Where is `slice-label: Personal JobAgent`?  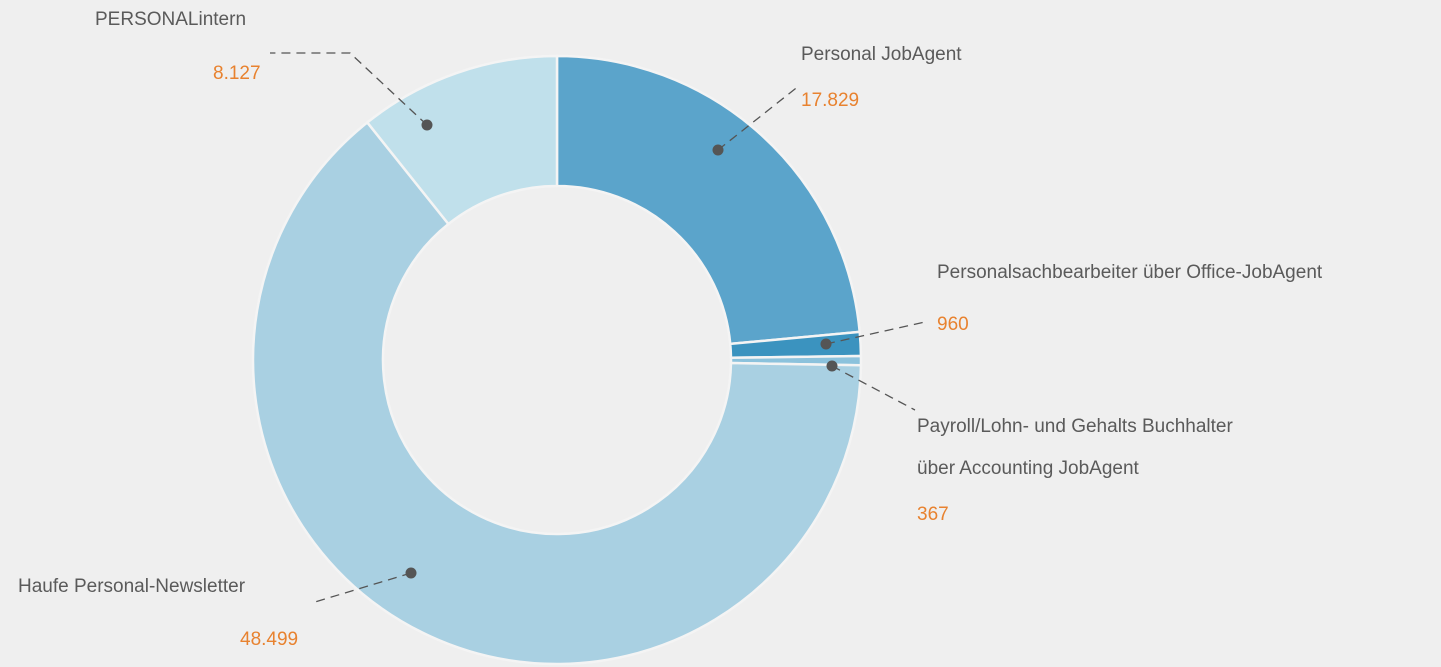 slice-label: Personal JobAgent is located at coordinates (881, 54).